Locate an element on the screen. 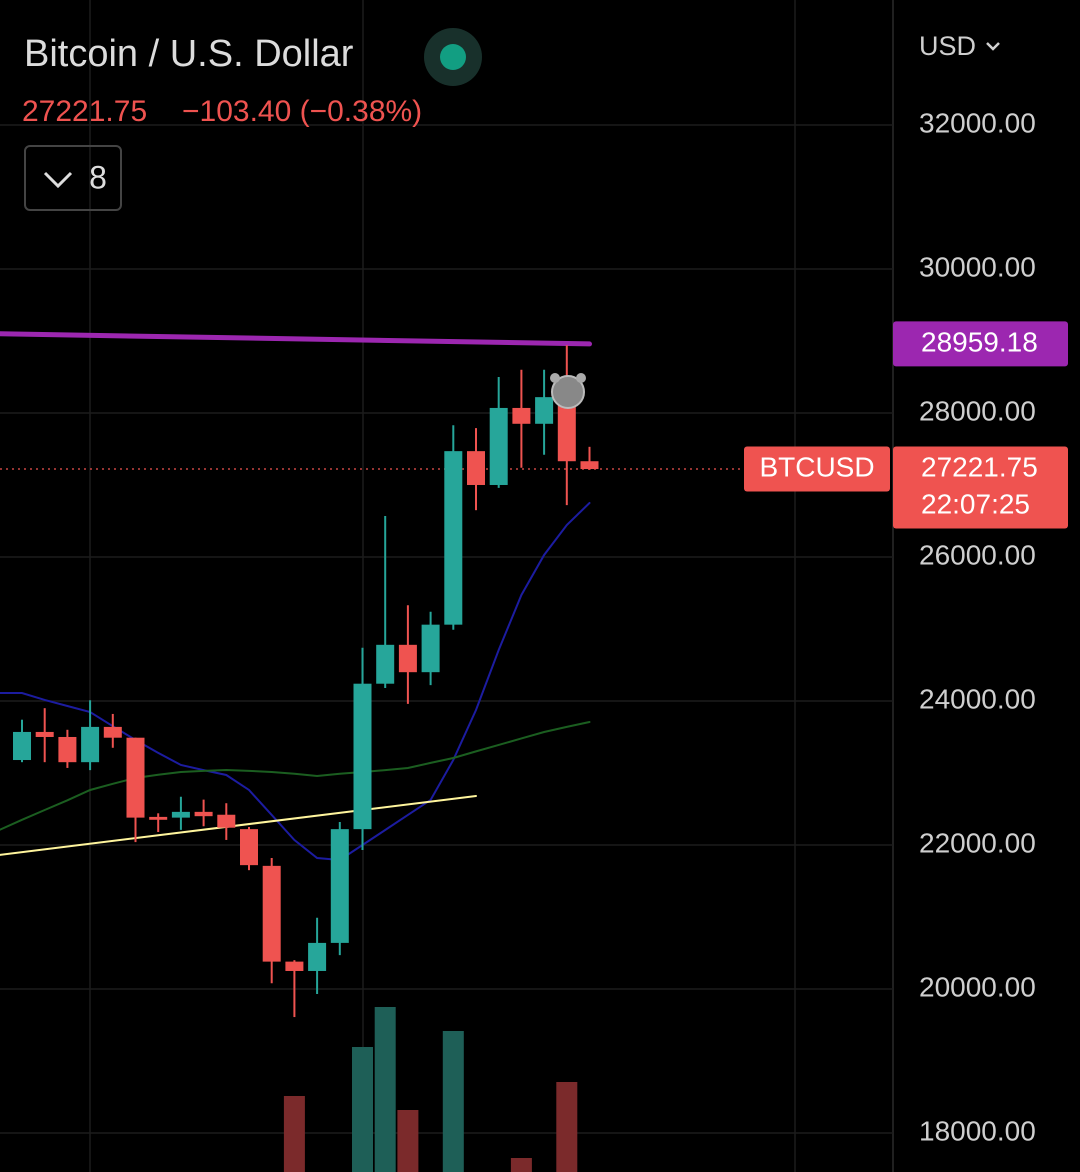 The width and height of the screenshot is (1080, 1172). y-tick-label: 20000.00 is located at coordinates (977, 986).